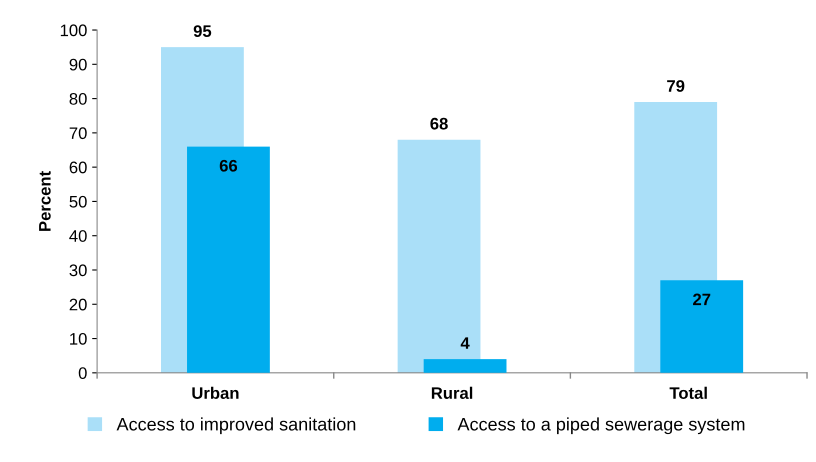 The width and height of the screenshot is (816, 462). Describe the element at coordinates (701, 300) in the screenshot. I see `data-label: 27` at that location.